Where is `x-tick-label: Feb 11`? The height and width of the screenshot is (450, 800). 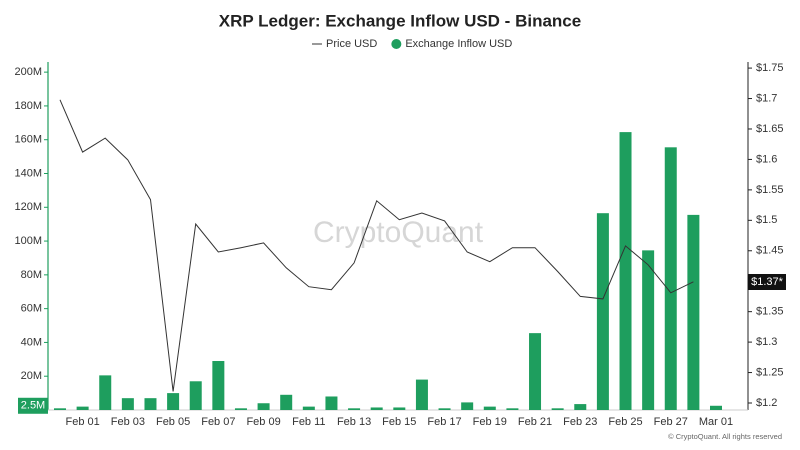
x-tick-label: Feb 11 is located at coordinates (308, 422).